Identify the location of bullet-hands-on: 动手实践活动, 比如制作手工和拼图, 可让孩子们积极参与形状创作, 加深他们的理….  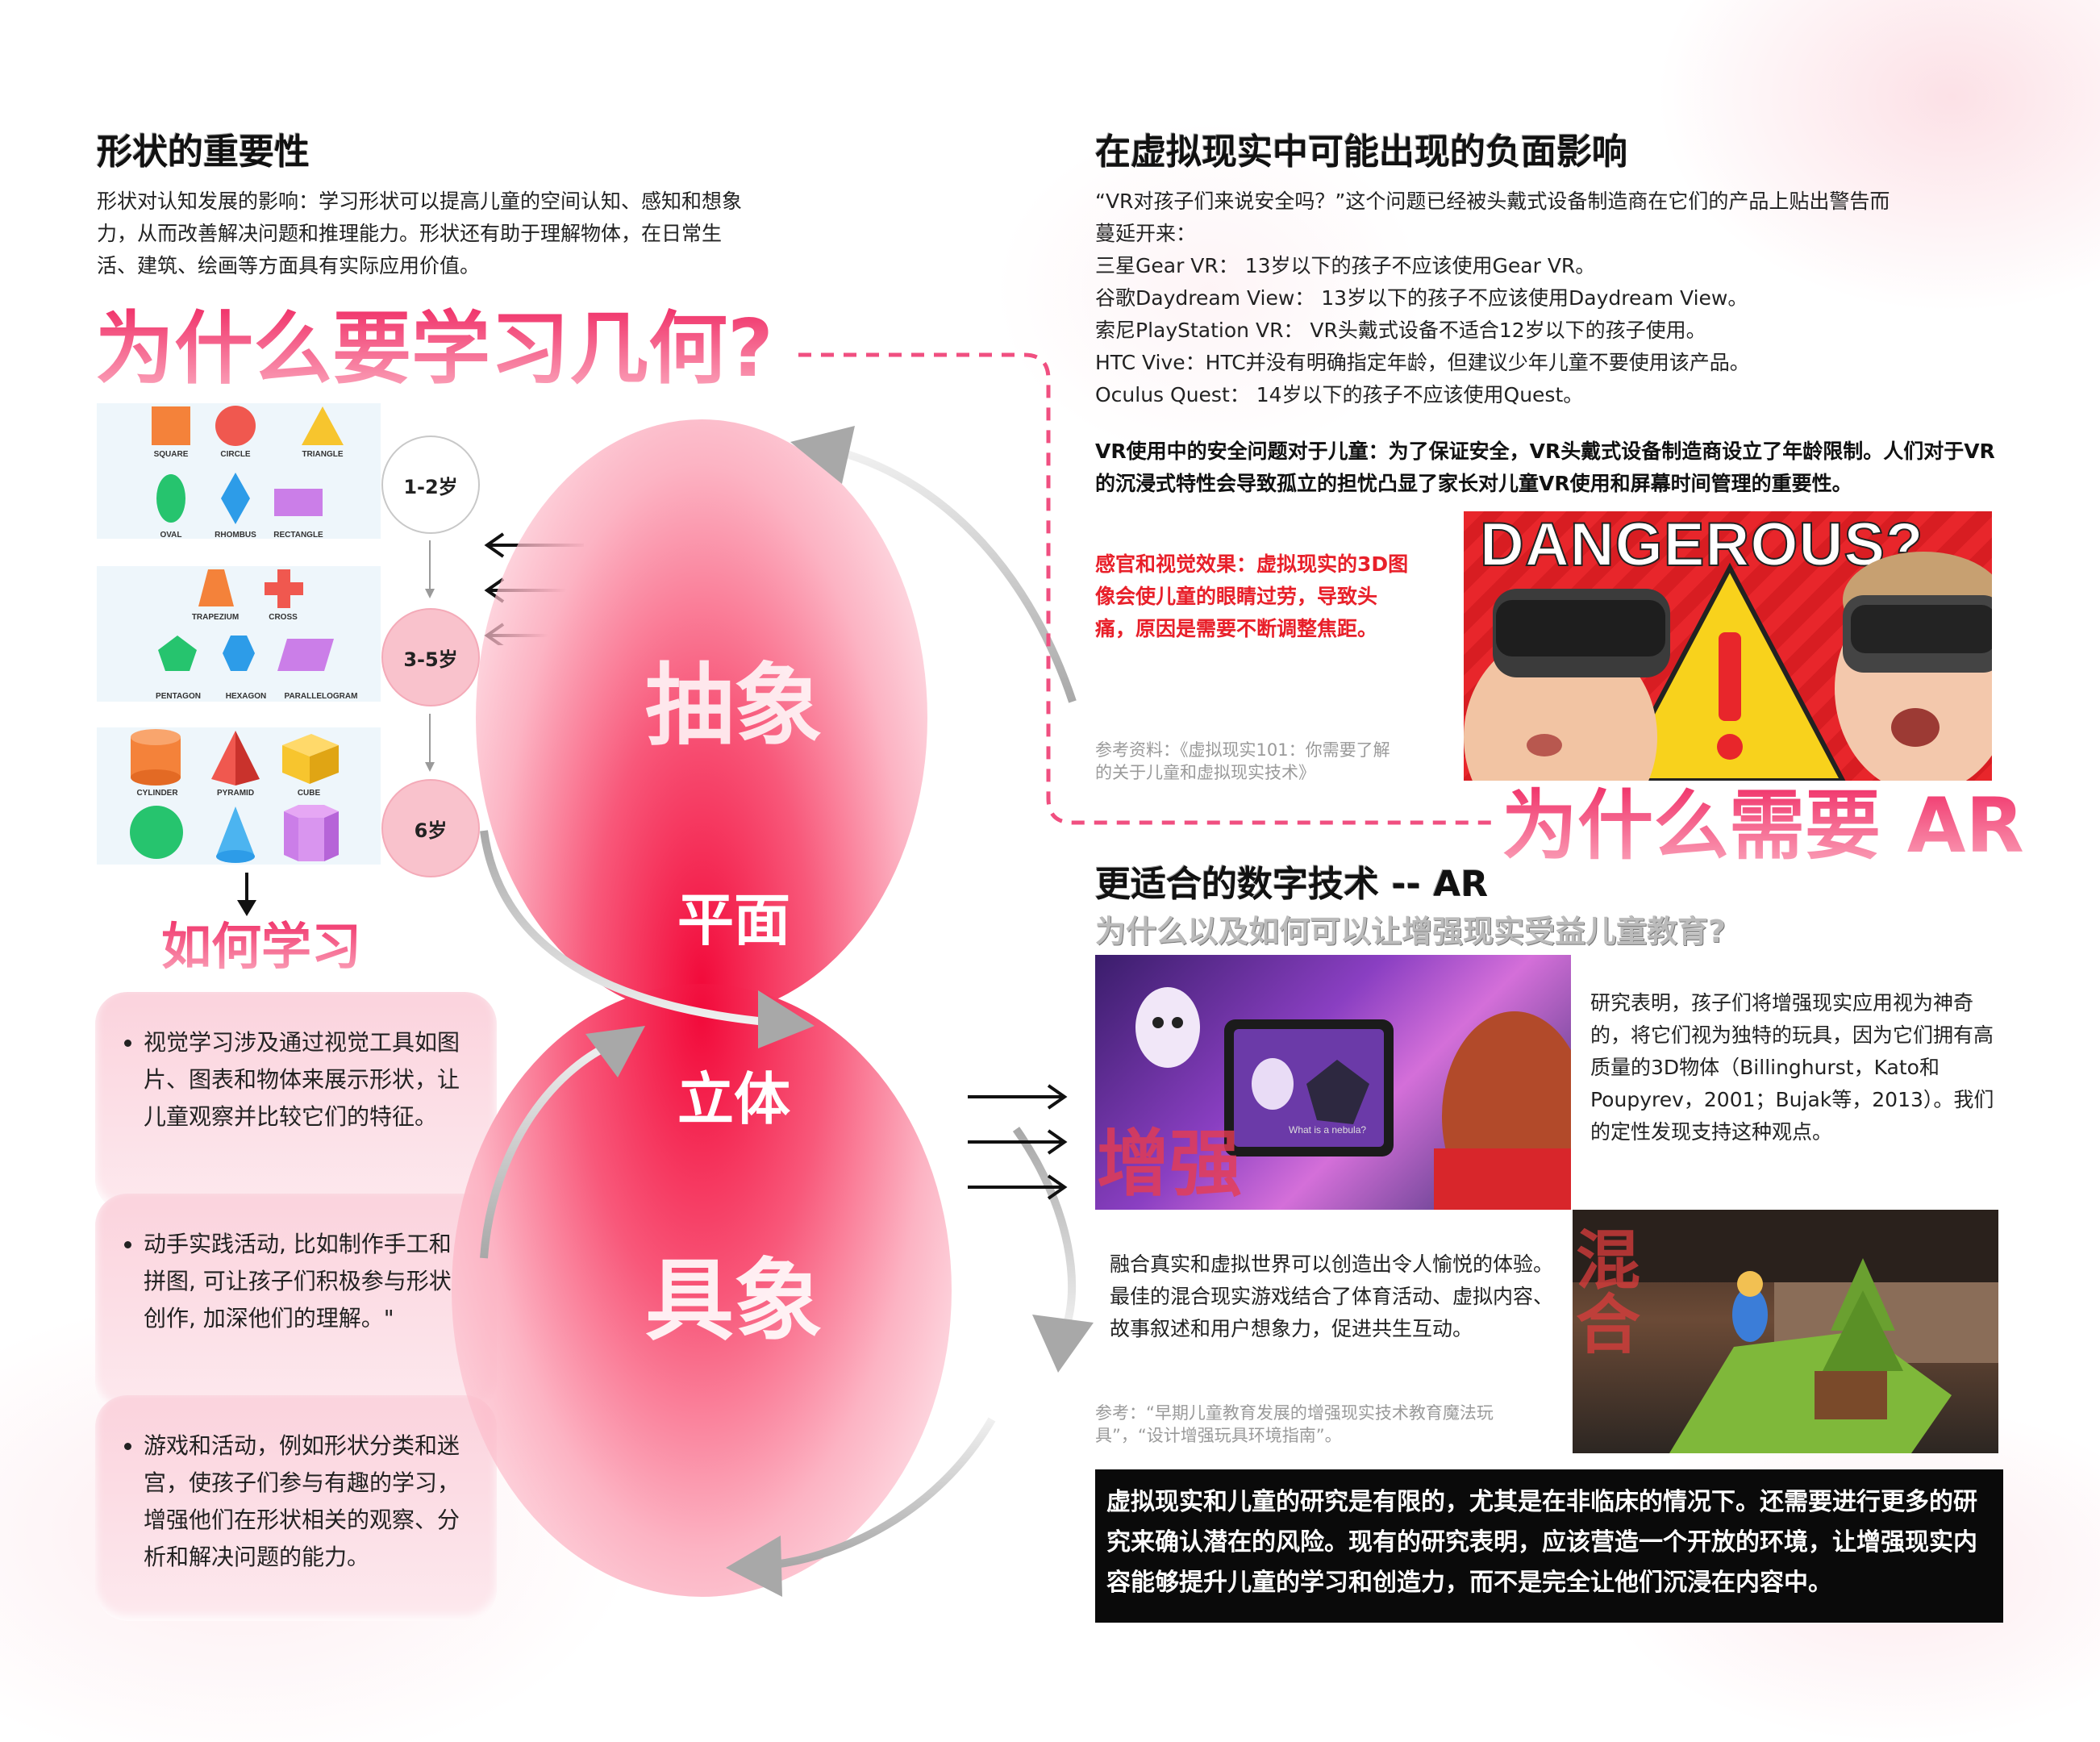
(308, 1281).